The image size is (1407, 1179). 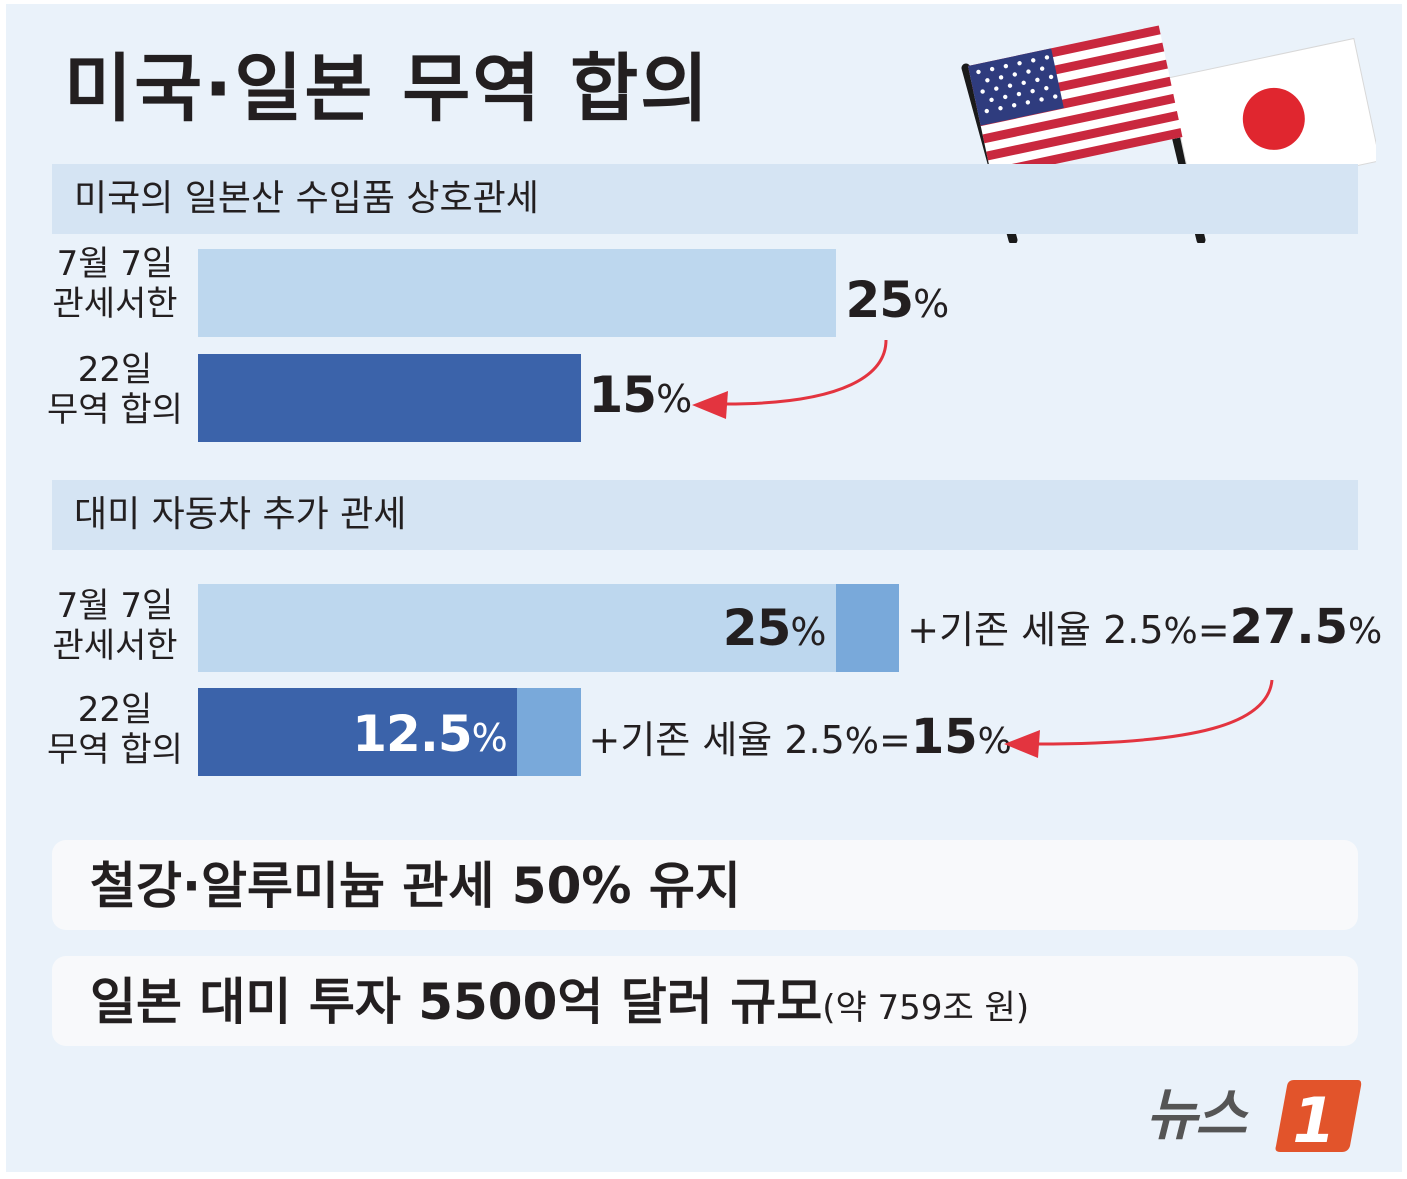 What do you see at coordinates (517, 628) in the screenshot?
I see `bar-july7-auto-additional` at bounding box center [517, 628].